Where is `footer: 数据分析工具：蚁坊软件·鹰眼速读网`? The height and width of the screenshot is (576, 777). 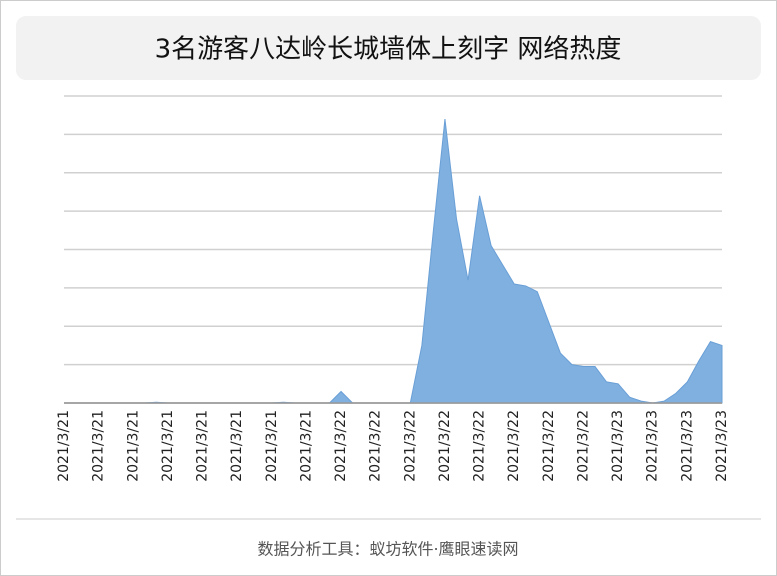
footer: 数据分析工具：蚁坊软件·鹰眼速读网 is located at coordinates (387, 549).